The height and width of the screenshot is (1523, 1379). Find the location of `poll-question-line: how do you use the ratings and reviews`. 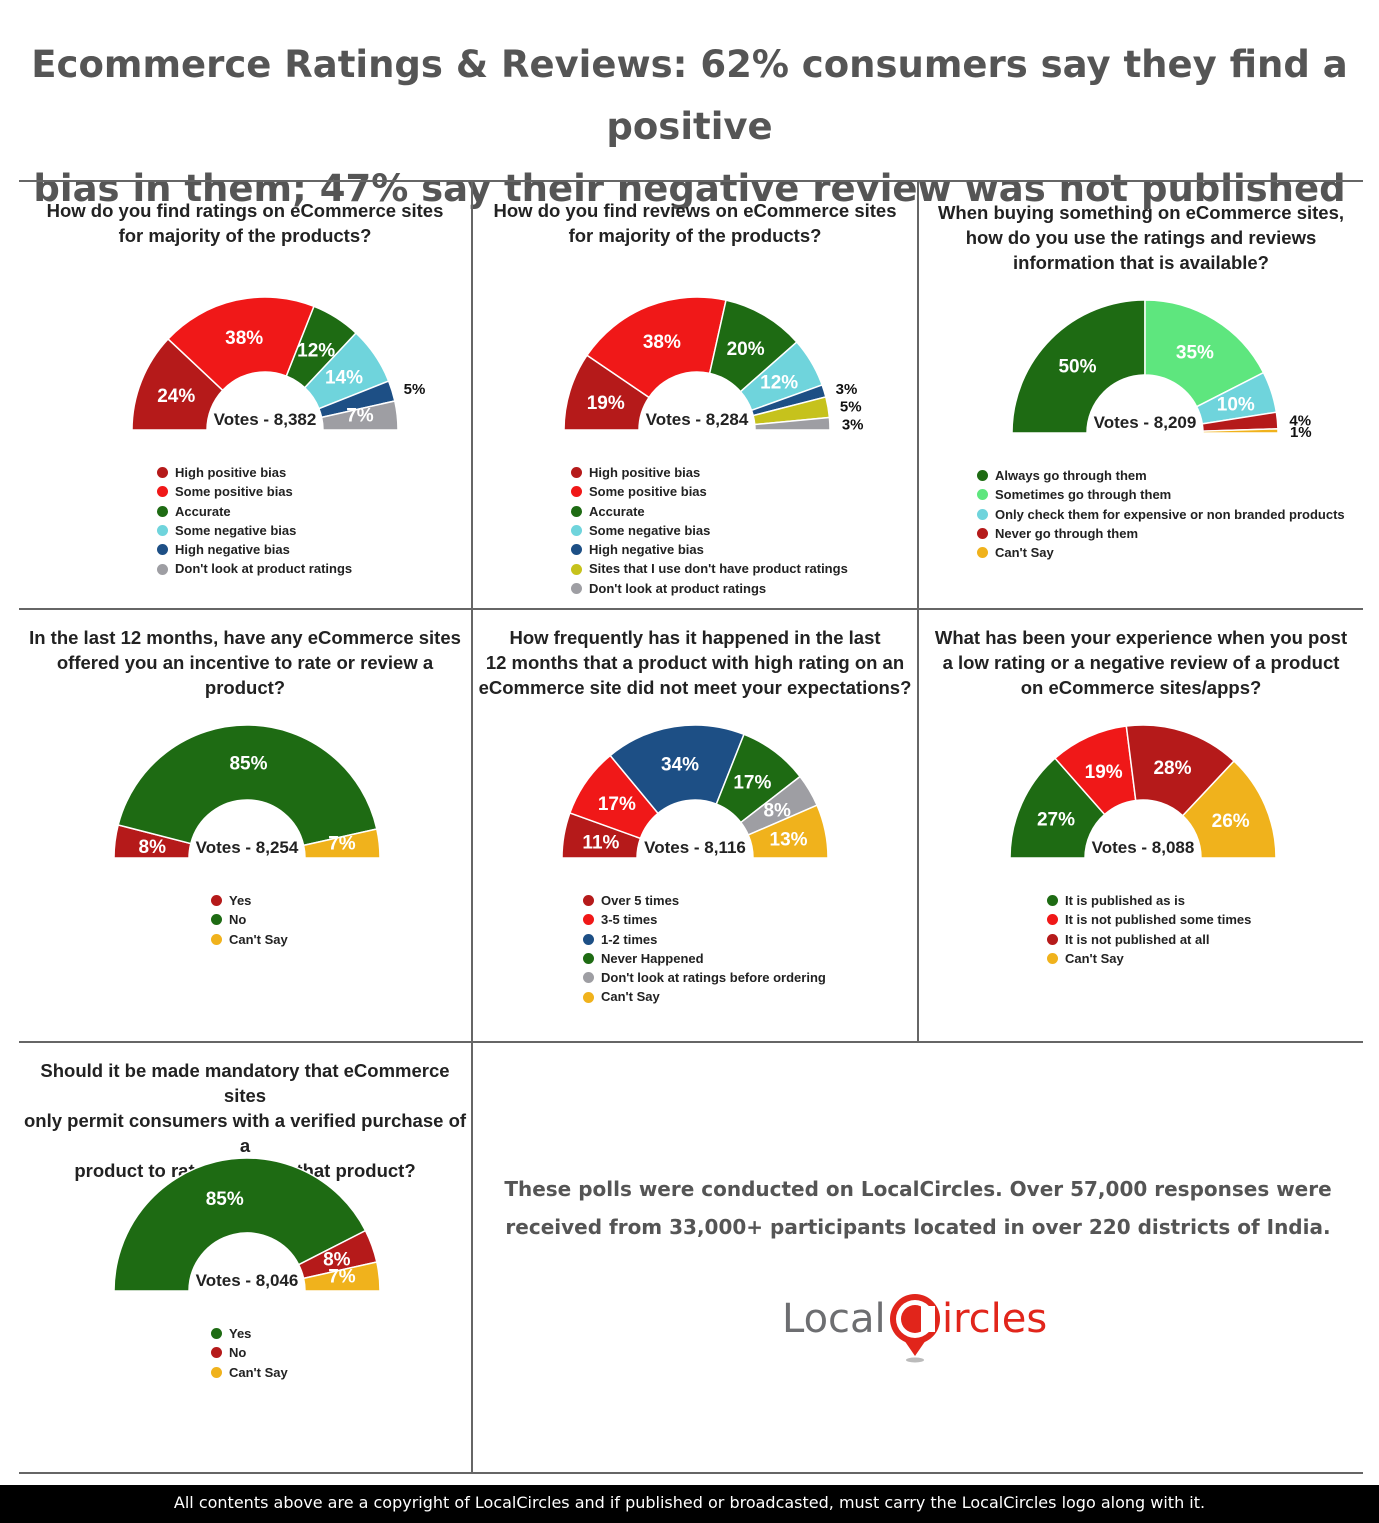

poll-question-line: how do you use the ratings and reviews is located at coordinates (1141, 237).